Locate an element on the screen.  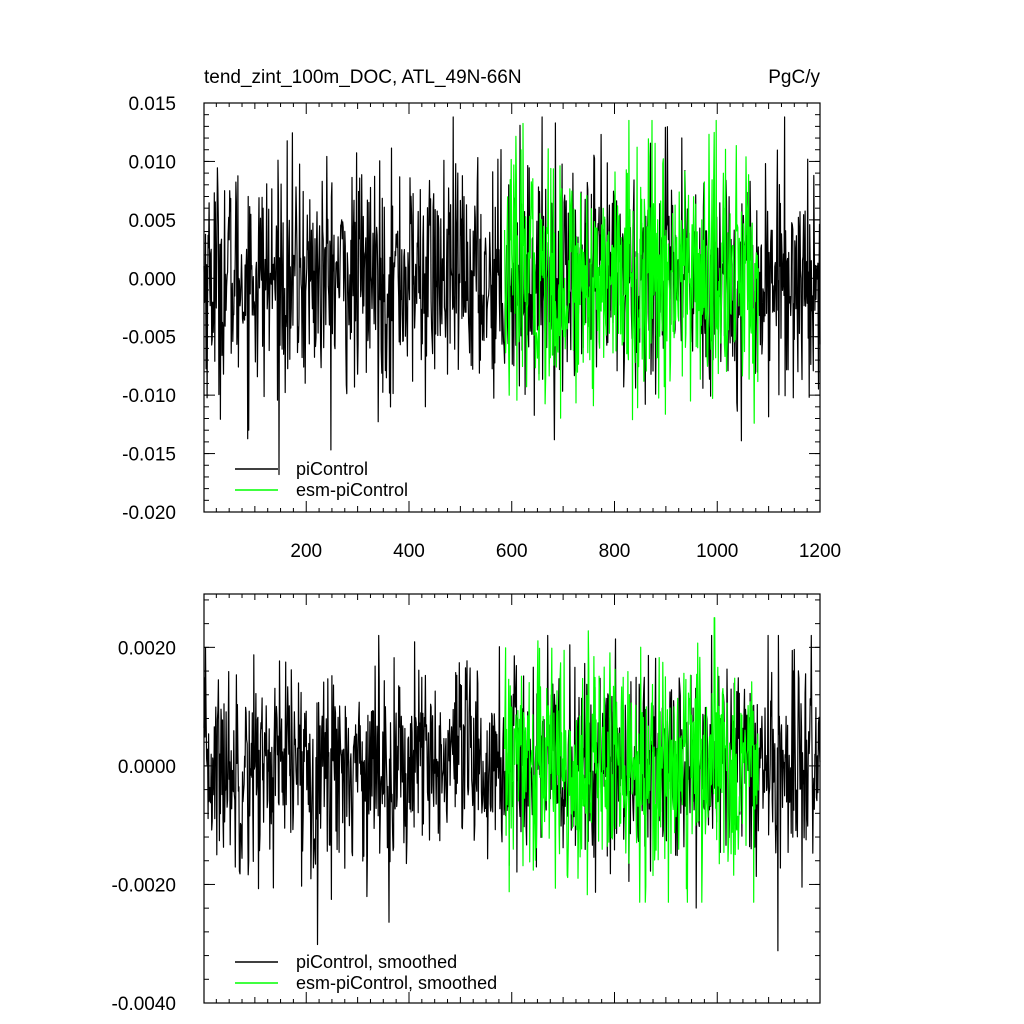
x-tick-label: 1000 is located at coordinates (717, 551).